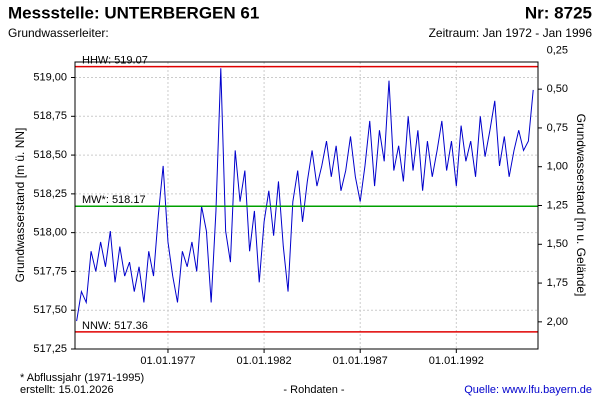 The height and width of the screenshot is (400, 600). I want to click on y2-axis-label: Grundwasserstand [m u. Gelände], so click(581, 205).